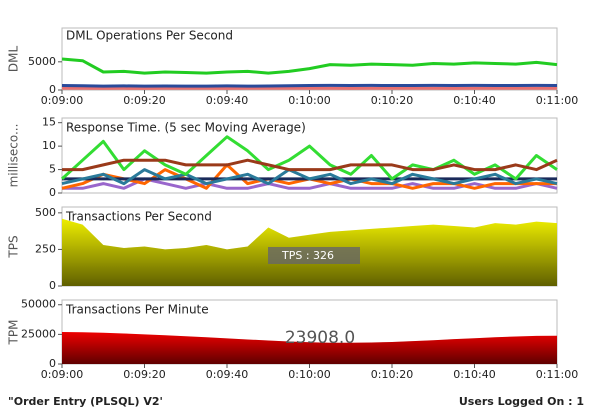 The image size is (590, 414). I want to click on chart-title: Transactions Per Minute, so click(137, 310).